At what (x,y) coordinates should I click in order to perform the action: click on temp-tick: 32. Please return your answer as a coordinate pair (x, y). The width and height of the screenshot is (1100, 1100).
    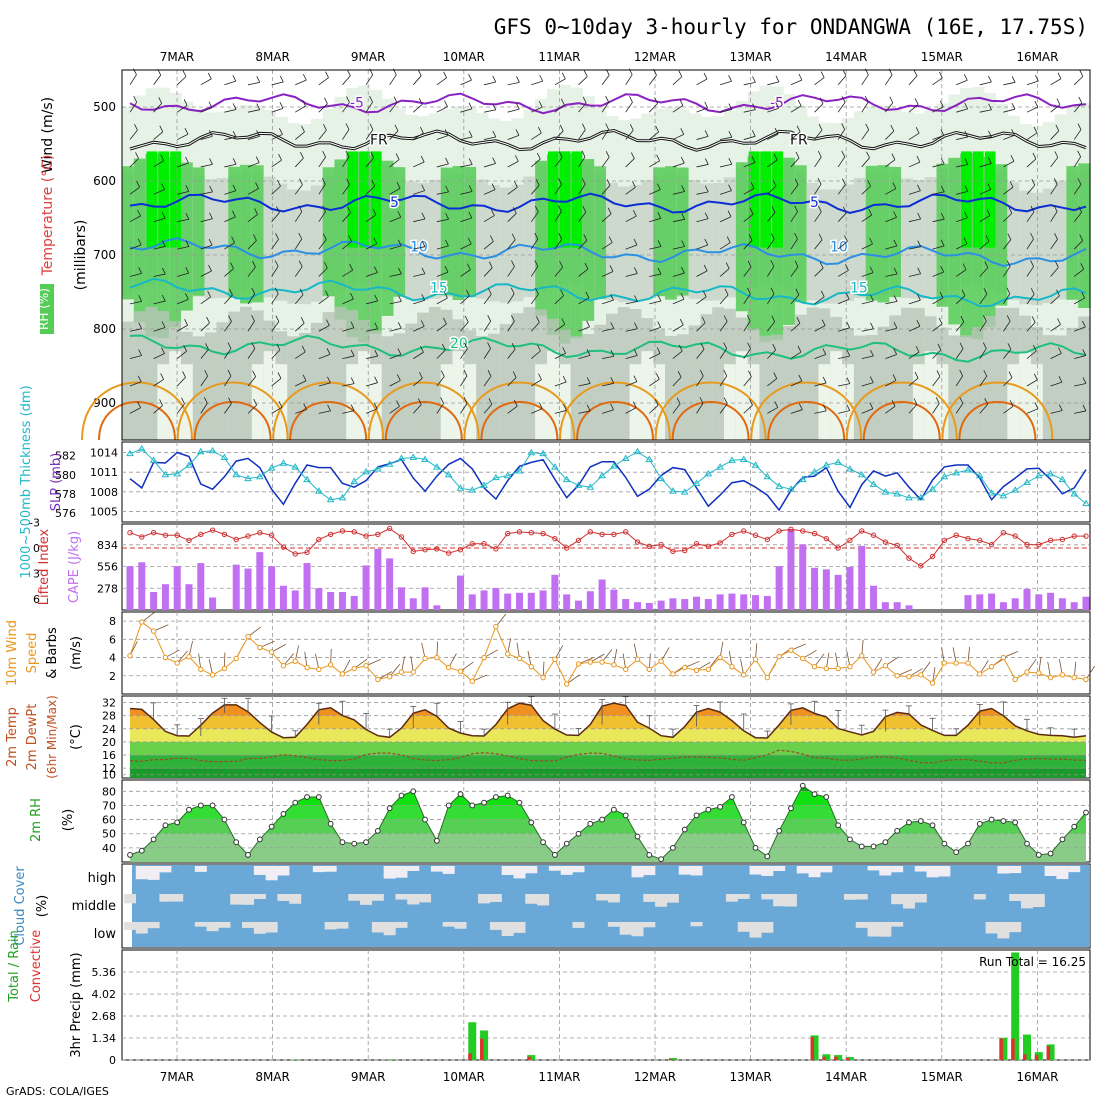
    Looking at the image, I should click on (109, 703).